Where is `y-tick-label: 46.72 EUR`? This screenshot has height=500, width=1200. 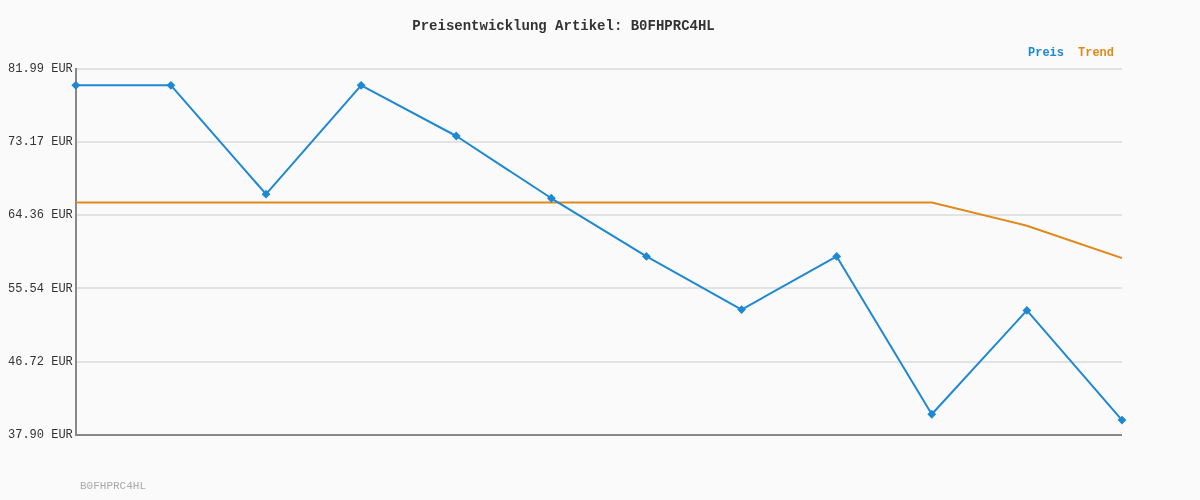 y-tick-label: 46.72 EUR is located at coordinates (40, 361).